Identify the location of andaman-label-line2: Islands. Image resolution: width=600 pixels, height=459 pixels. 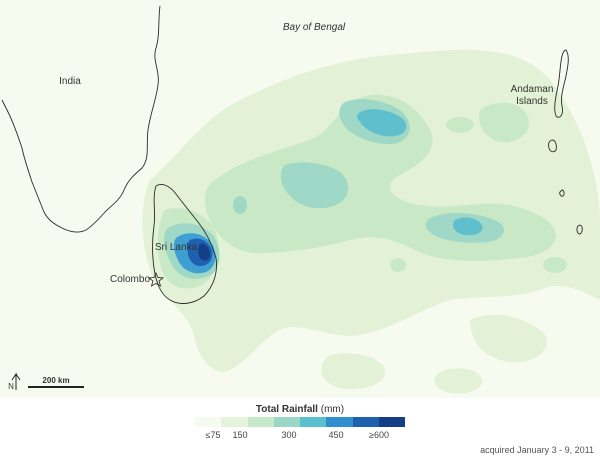
(532, 101).